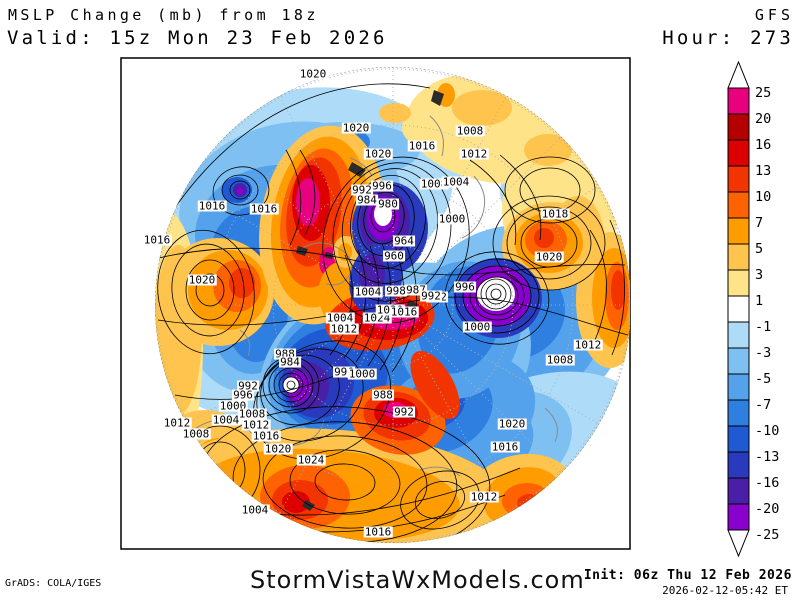 The width and height of the screenshot is (800, 600). I want to click on colorbar-label: -10, so click(767, 431).